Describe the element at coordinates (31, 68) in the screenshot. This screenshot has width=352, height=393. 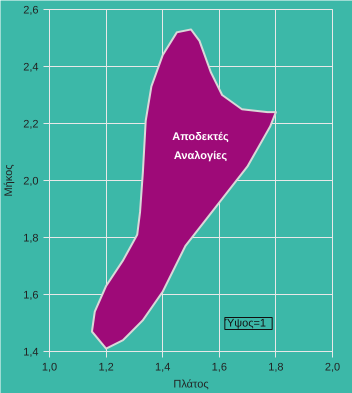
I see `y-tick-label: 2,4` at that location.